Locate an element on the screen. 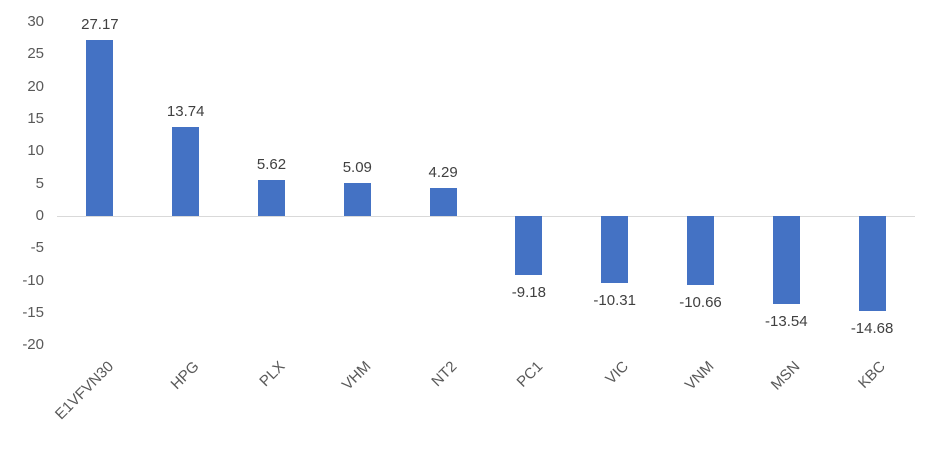  bar-vic is located at coordinates (615, 249).